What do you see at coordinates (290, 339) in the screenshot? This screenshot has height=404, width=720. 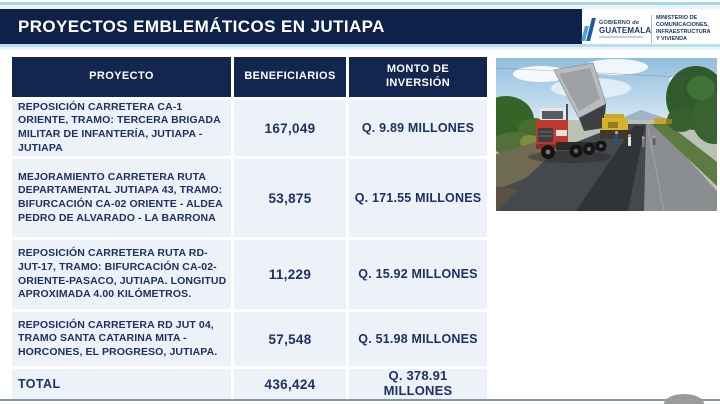 I see `table-row-4-beneficiarios: 57,548` at bounding box center [290, 339].